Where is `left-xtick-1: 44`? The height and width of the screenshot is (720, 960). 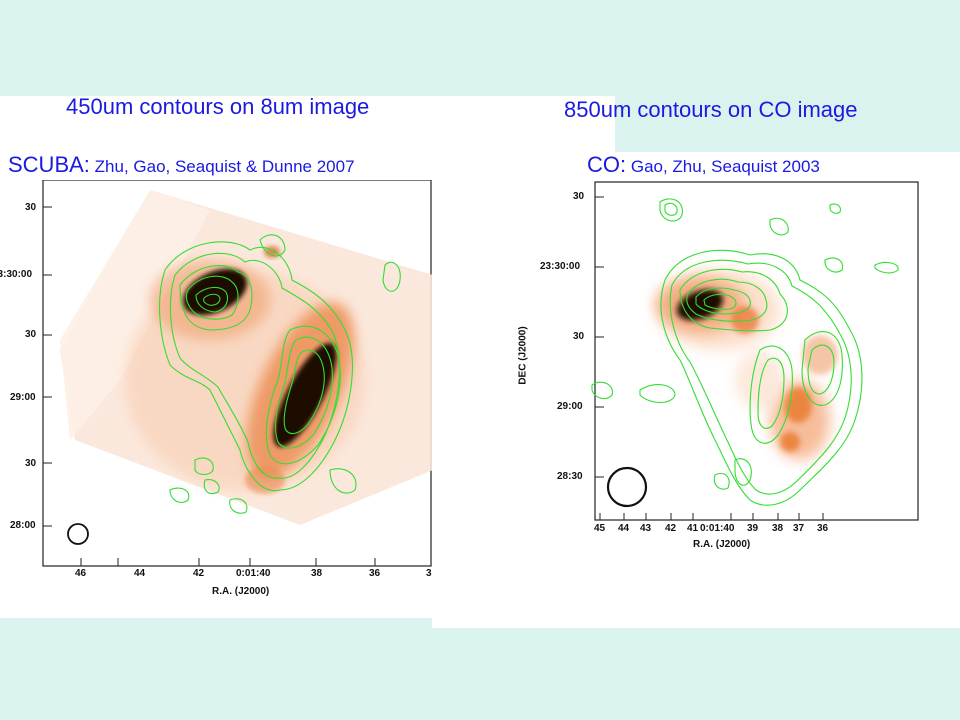
left-xtick-1: 44 is located at coordinates (140, 573).